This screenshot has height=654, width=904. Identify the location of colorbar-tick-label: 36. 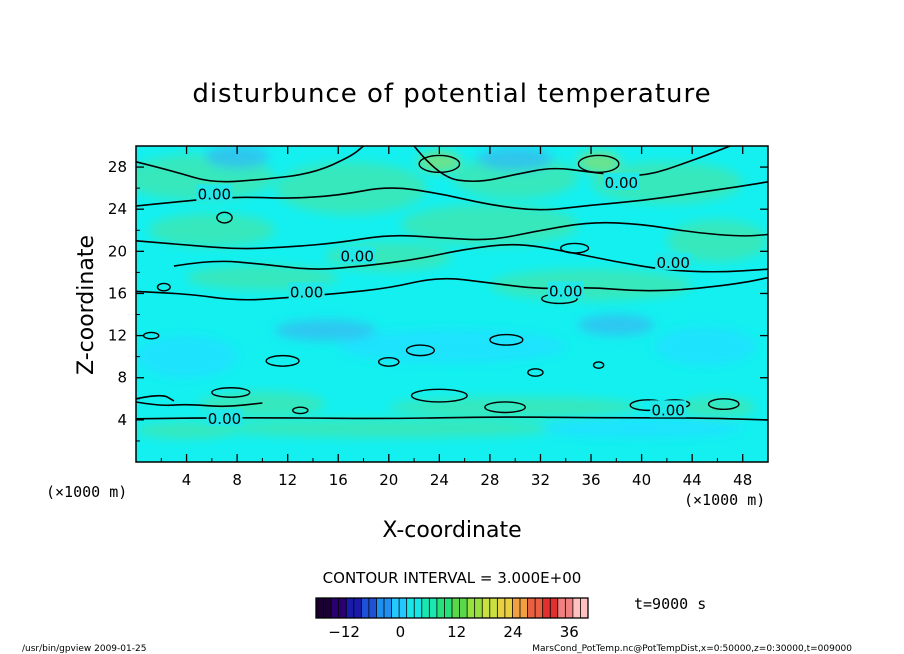
(569, 632).